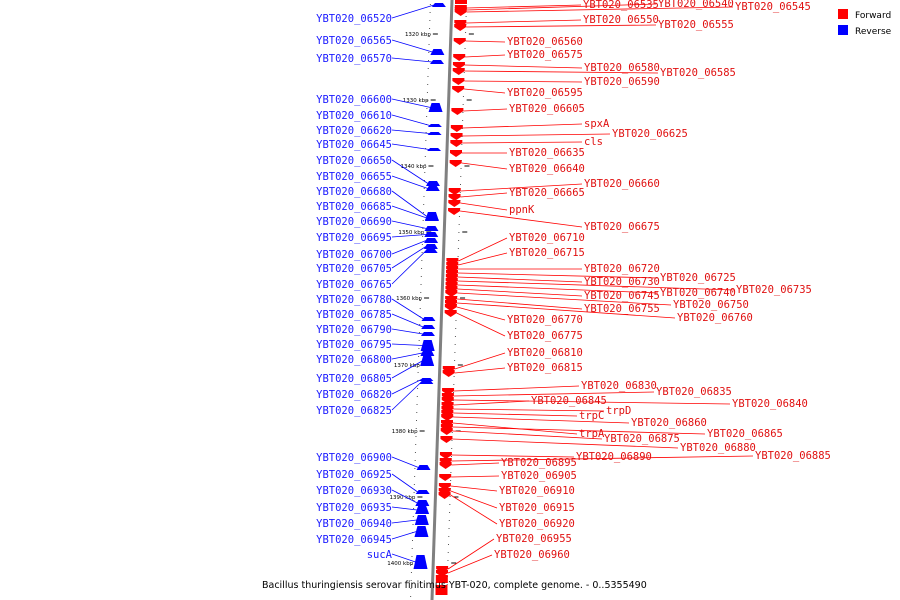 The width and height of the screenshot is (900, 600). What do you see at coordinates (354, 508) in the screenshot?
I see `reverse-gene-label: YBT020_06935` at bounding box center [354, 508].